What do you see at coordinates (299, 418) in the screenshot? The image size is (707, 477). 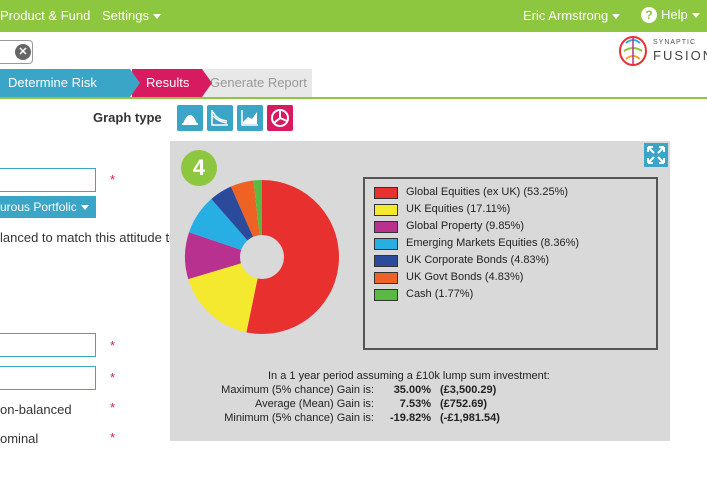 I see `stats-min-label: Minimum (5% chance) Gain is:` at bounding box center [299, 418].